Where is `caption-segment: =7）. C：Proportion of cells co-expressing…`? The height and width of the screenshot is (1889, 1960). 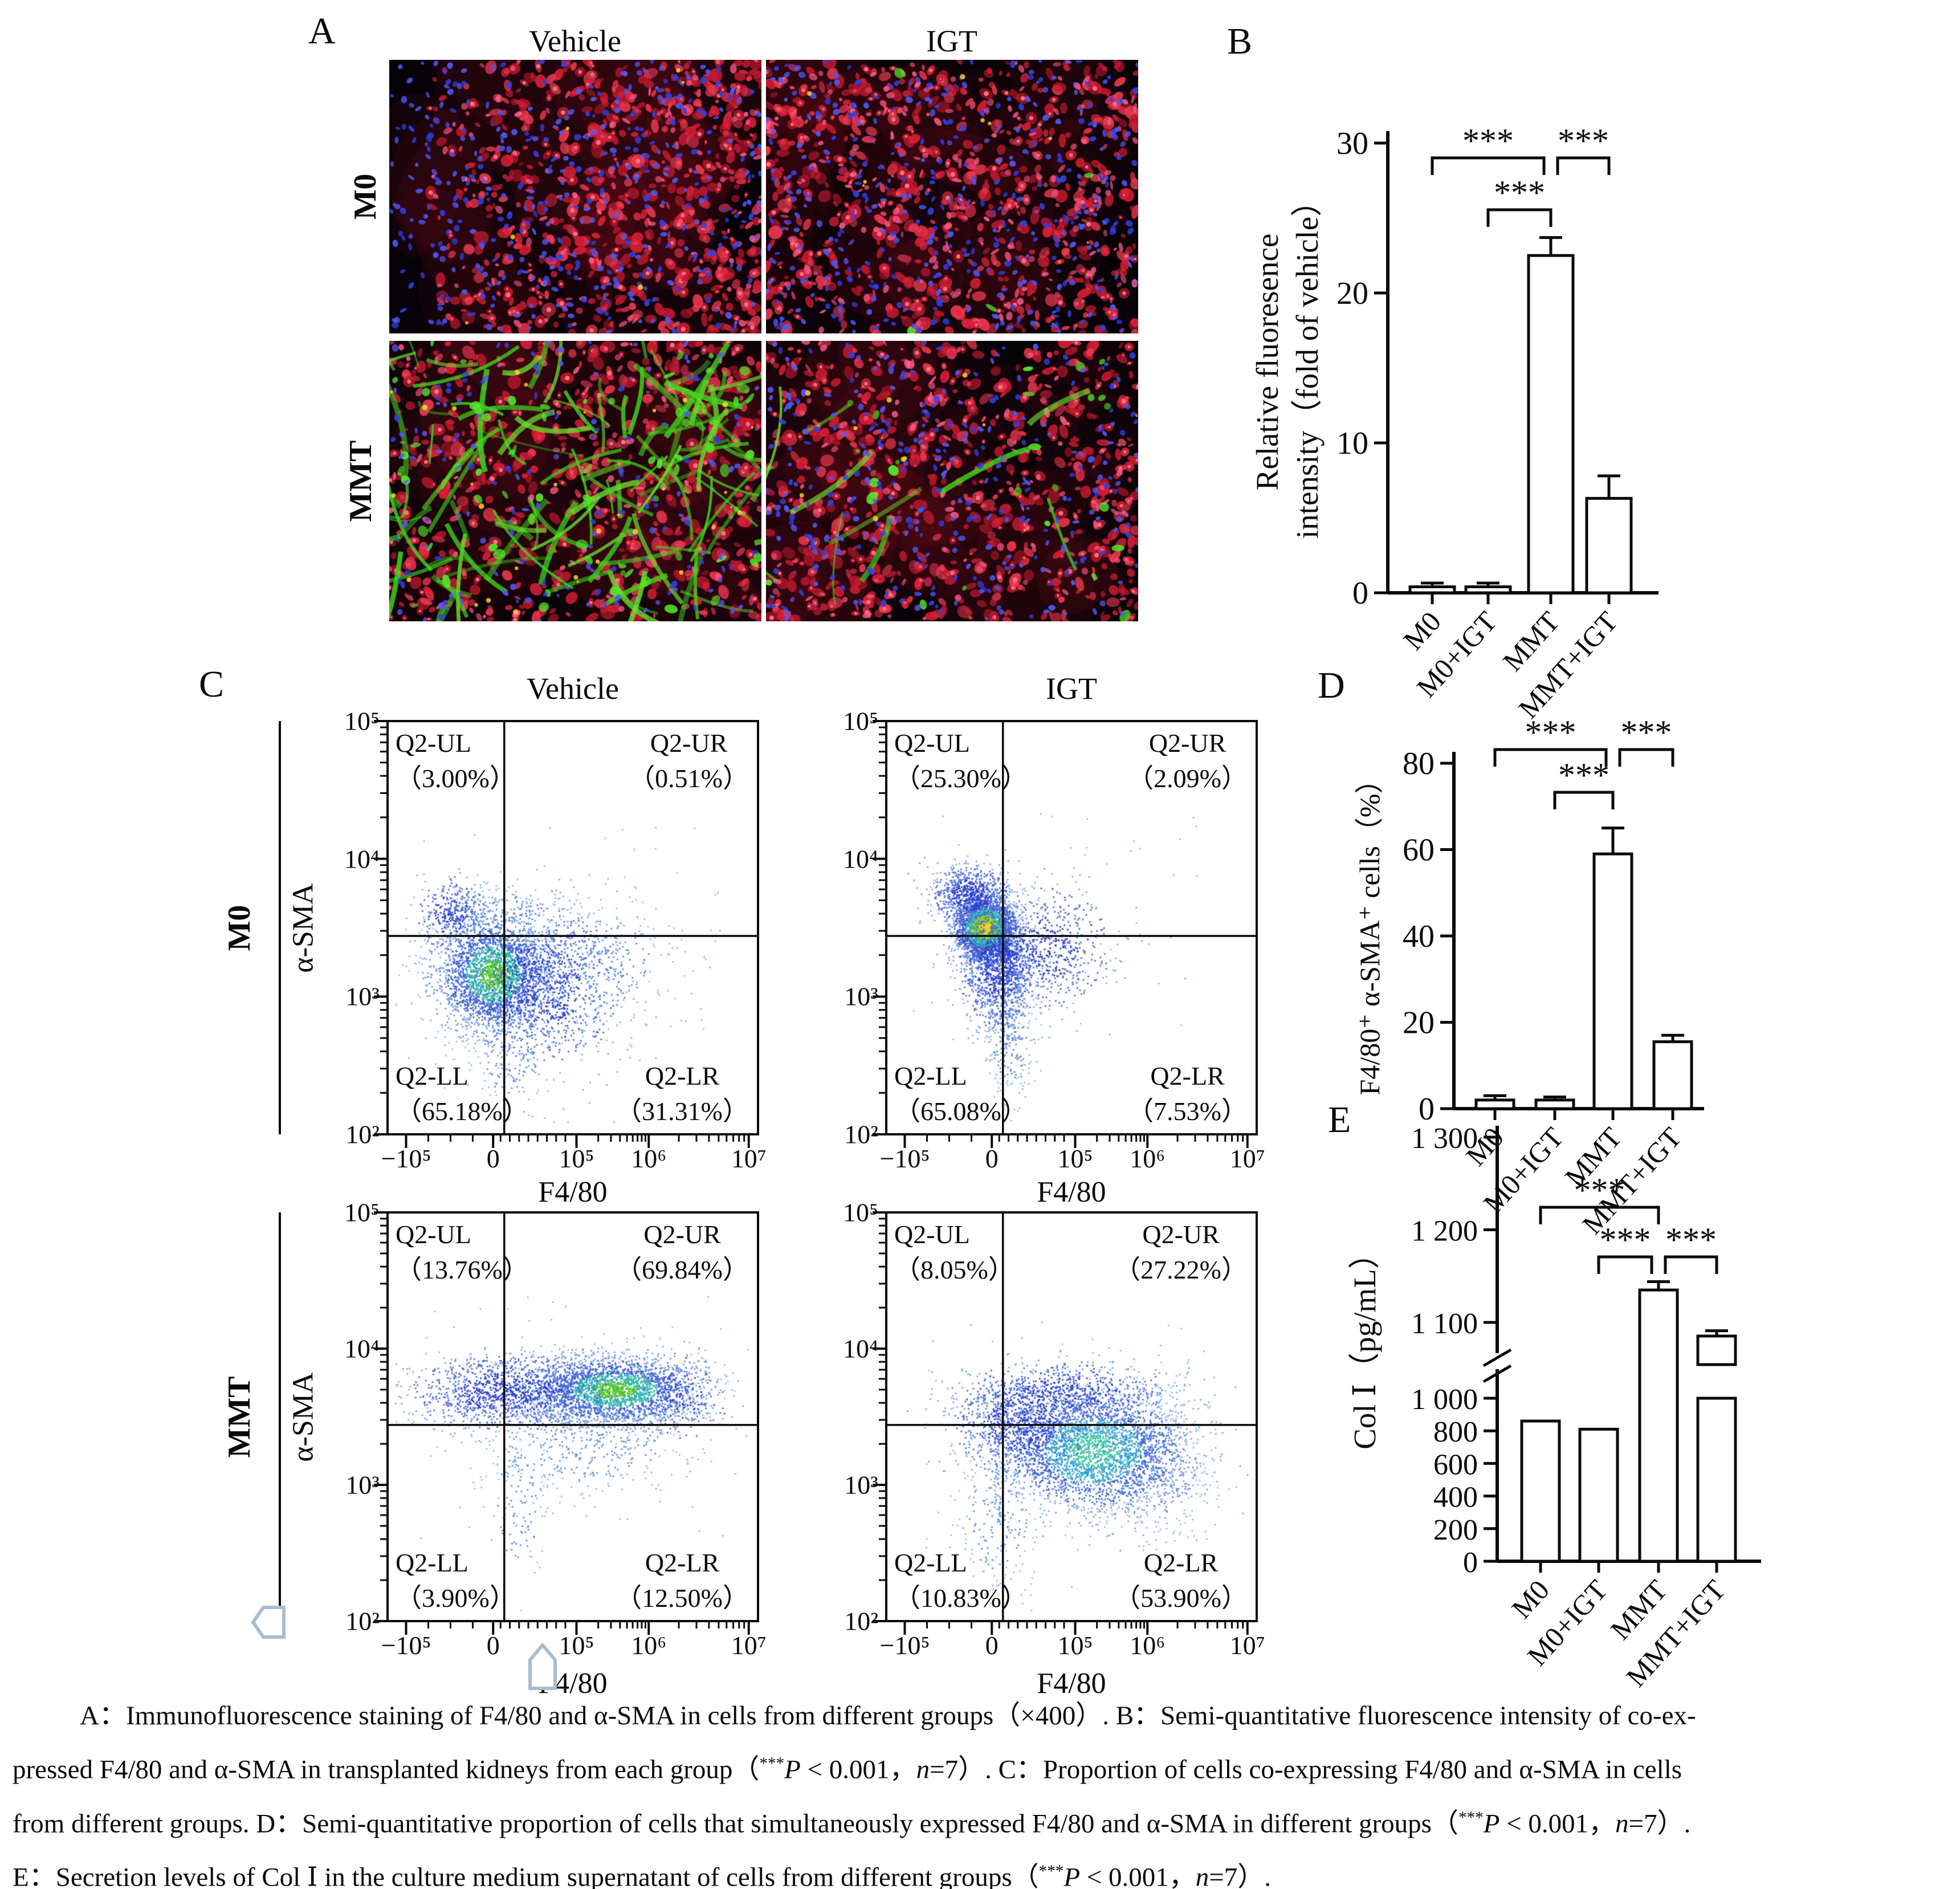
caption-segment: =7）. C：Proportion of cells co-expressing… is located at coordinates (1306, 1769).